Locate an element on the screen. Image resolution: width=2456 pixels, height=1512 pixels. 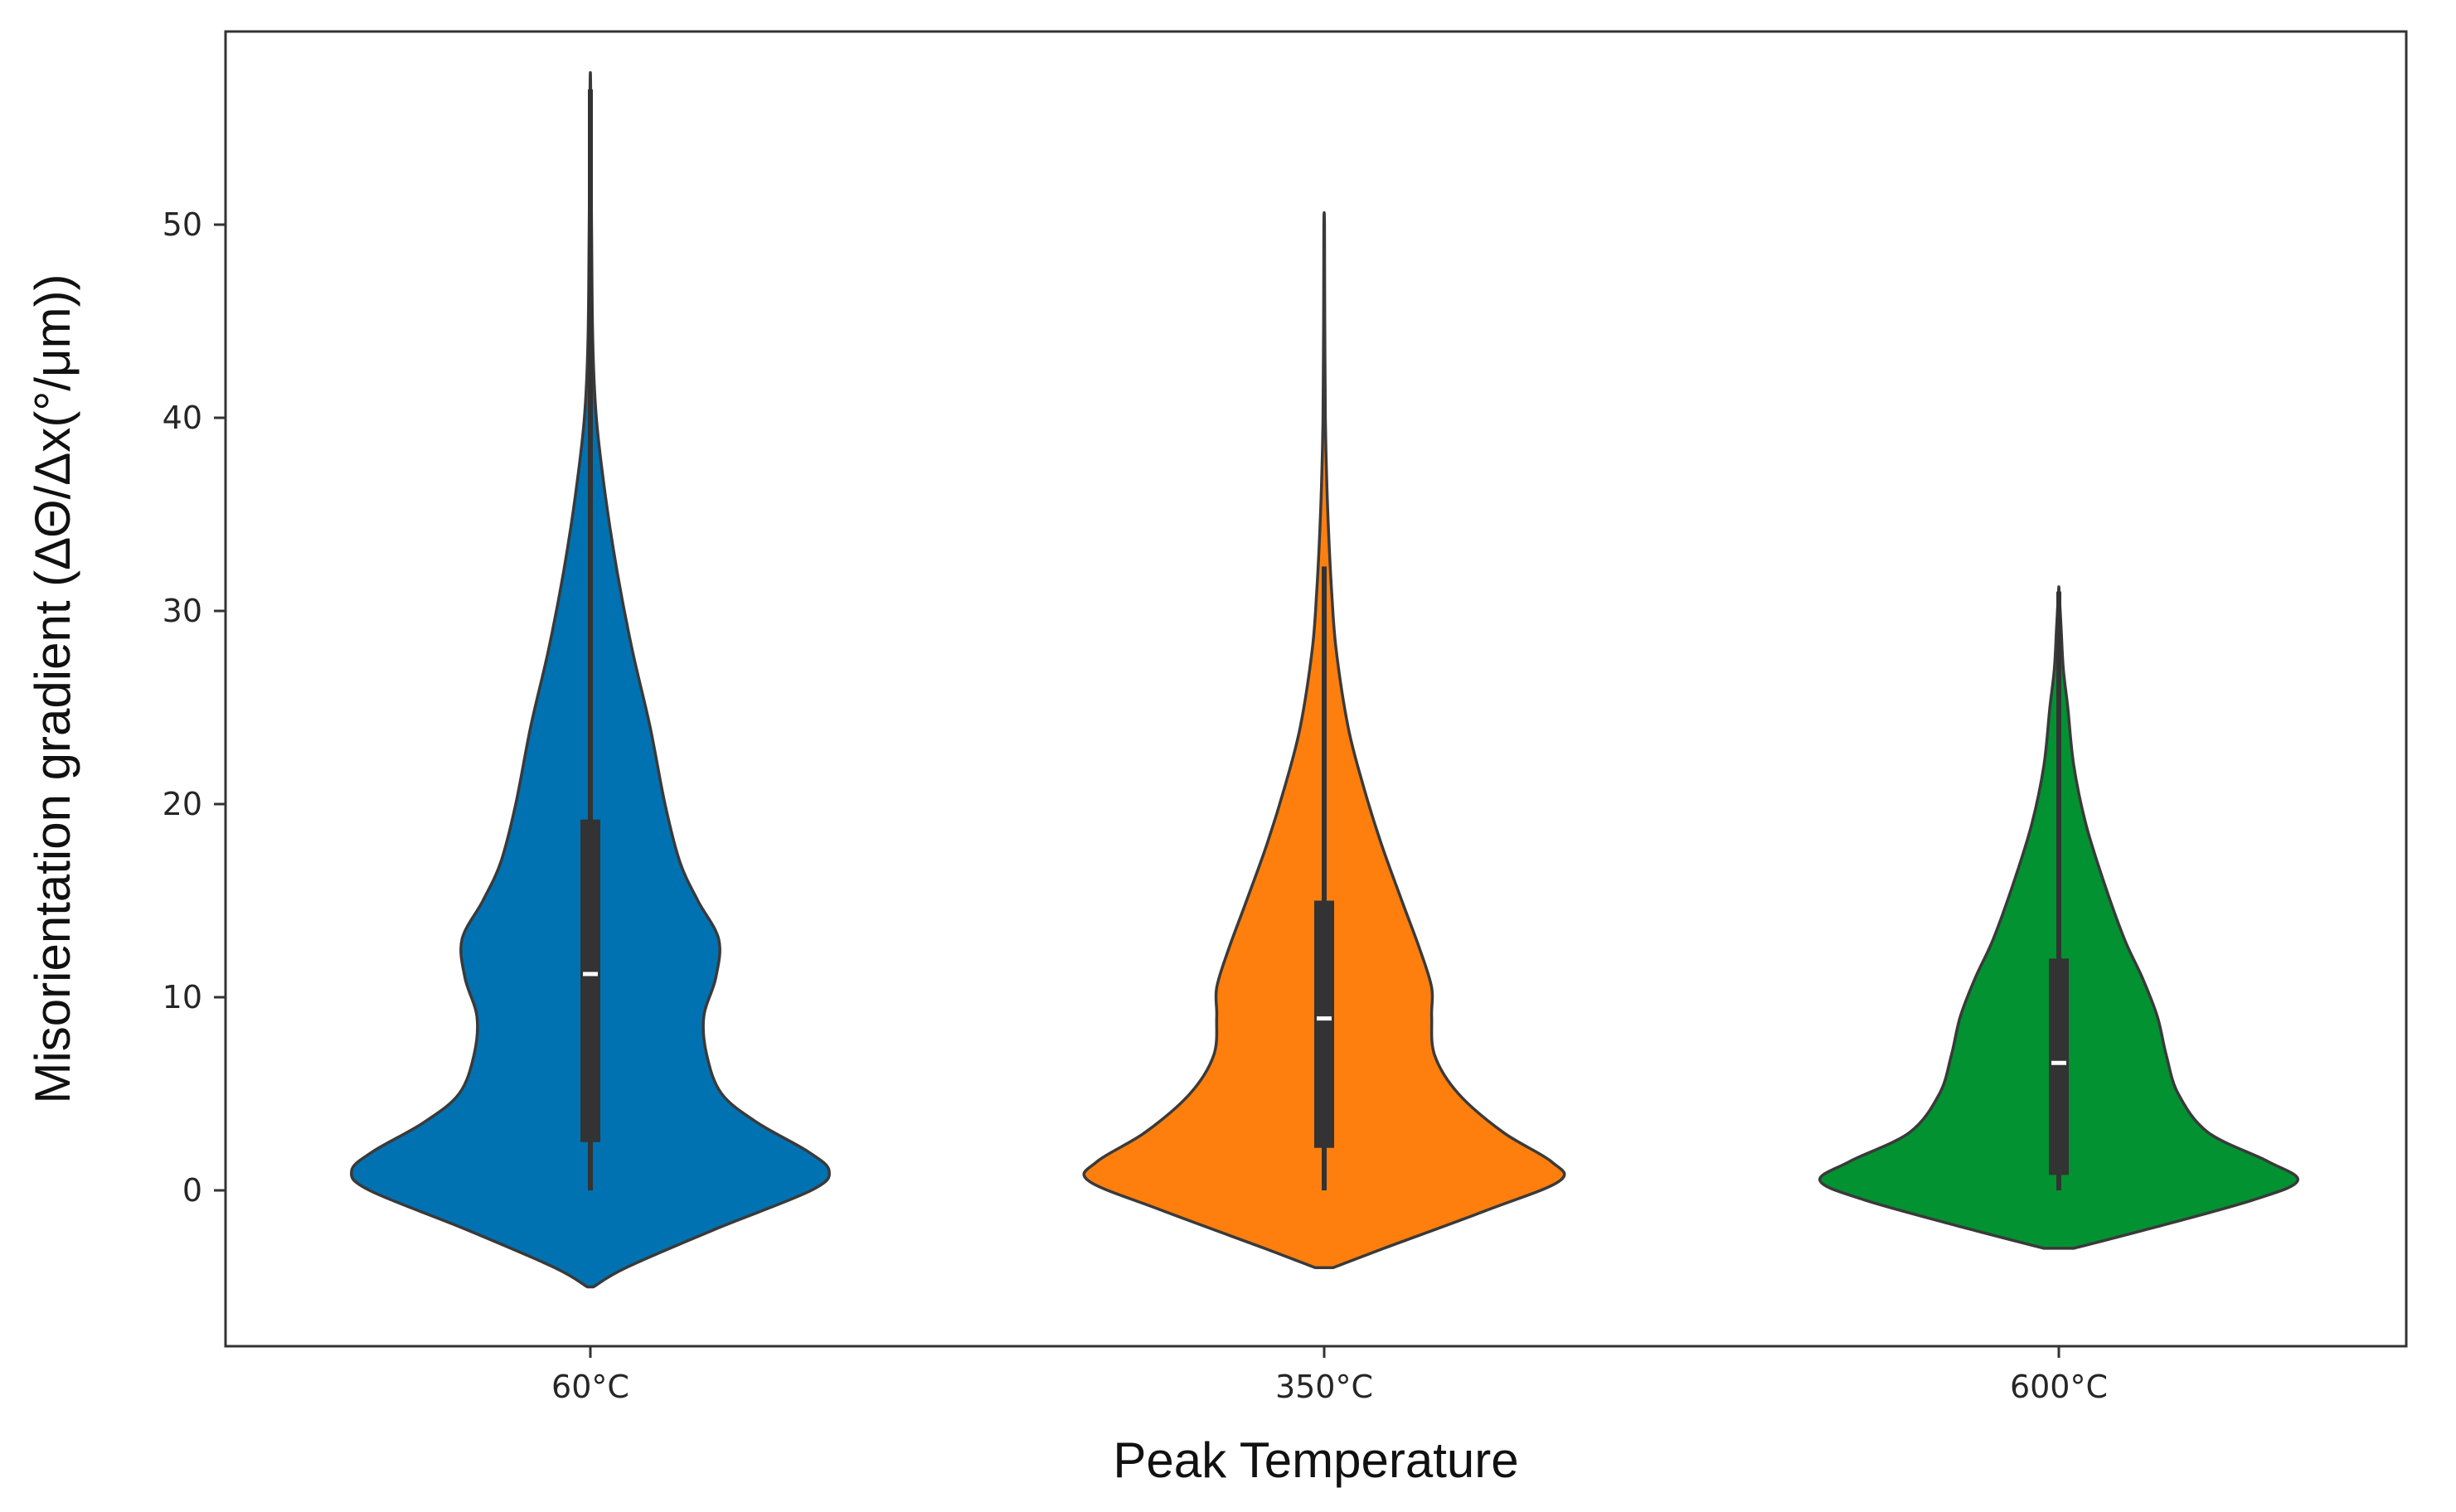
x-axis: 60°C 350°C 600°C is located at coordinates (1329, 1375).